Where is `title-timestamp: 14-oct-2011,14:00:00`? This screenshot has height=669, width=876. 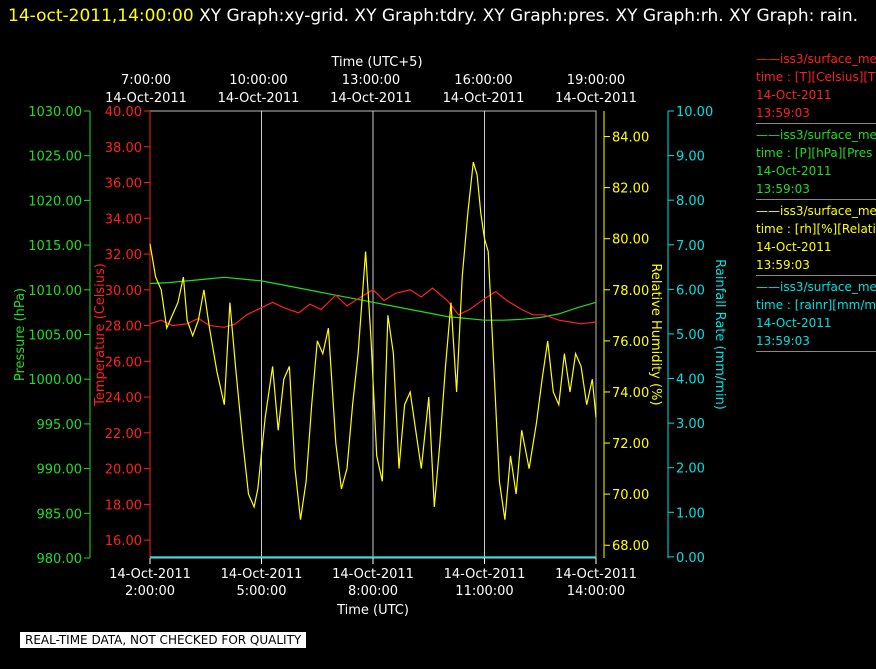
title-timestamp: 14-oct-2011,14:00:00 is located at coordinates (101, 16).